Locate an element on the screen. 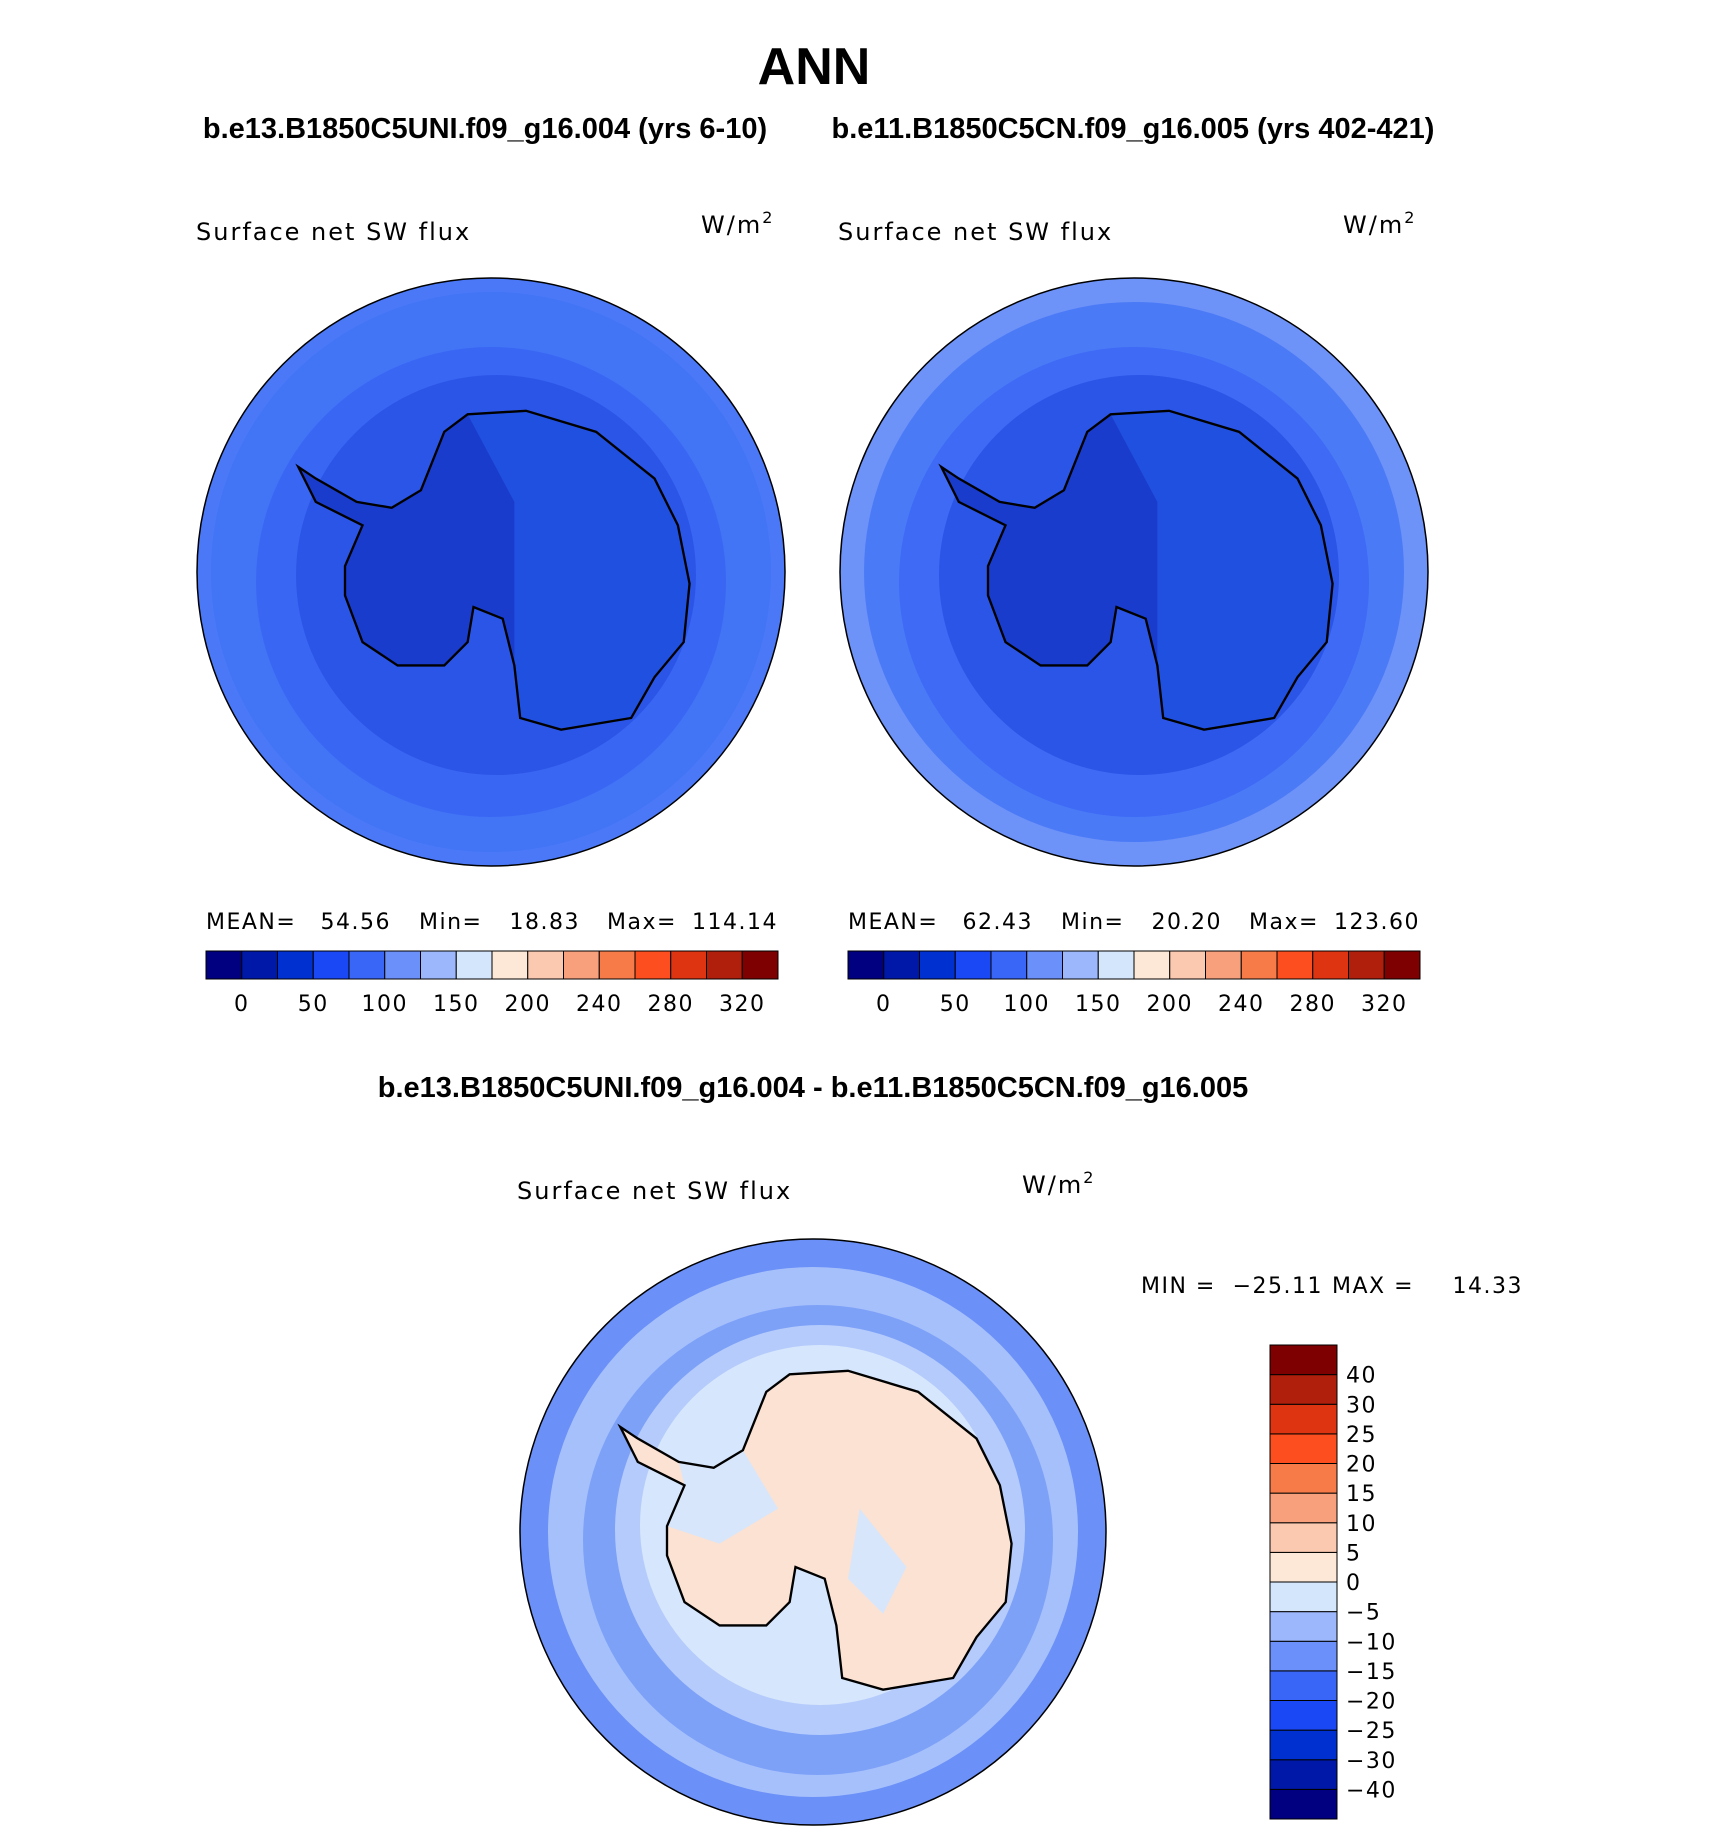  stat-value: 62.43 is located at coordinates (998, 922).